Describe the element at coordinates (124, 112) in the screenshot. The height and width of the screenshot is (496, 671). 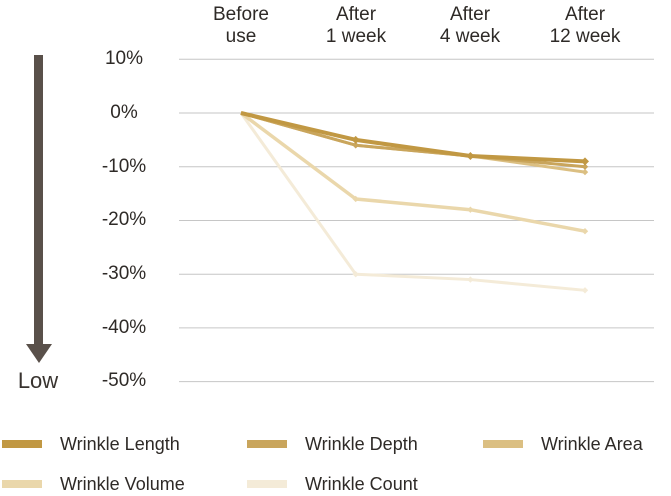
I see `y-tick-label: 0%` at that location.